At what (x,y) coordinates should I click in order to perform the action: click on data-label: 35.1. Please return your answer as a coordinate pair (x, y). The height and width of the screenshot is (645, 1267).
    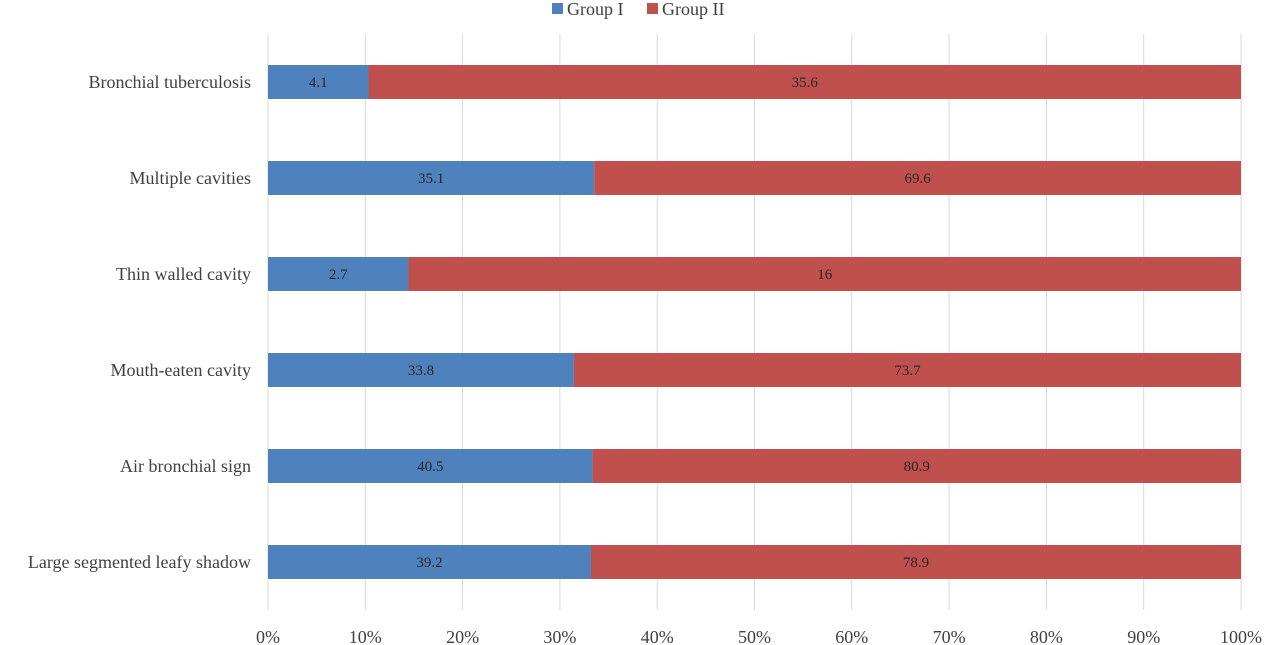
    Looking at the image, I should click on (431, 179).